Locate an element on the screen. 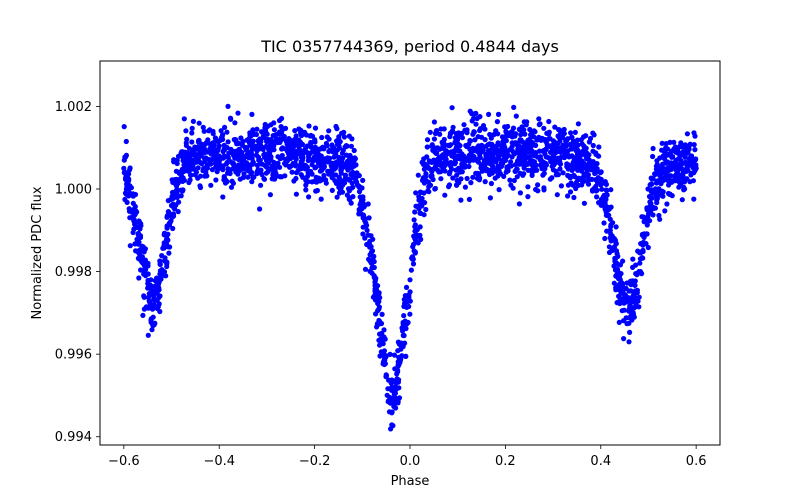  x-tick-label: −0.4 is located at coordinates (219, 461).